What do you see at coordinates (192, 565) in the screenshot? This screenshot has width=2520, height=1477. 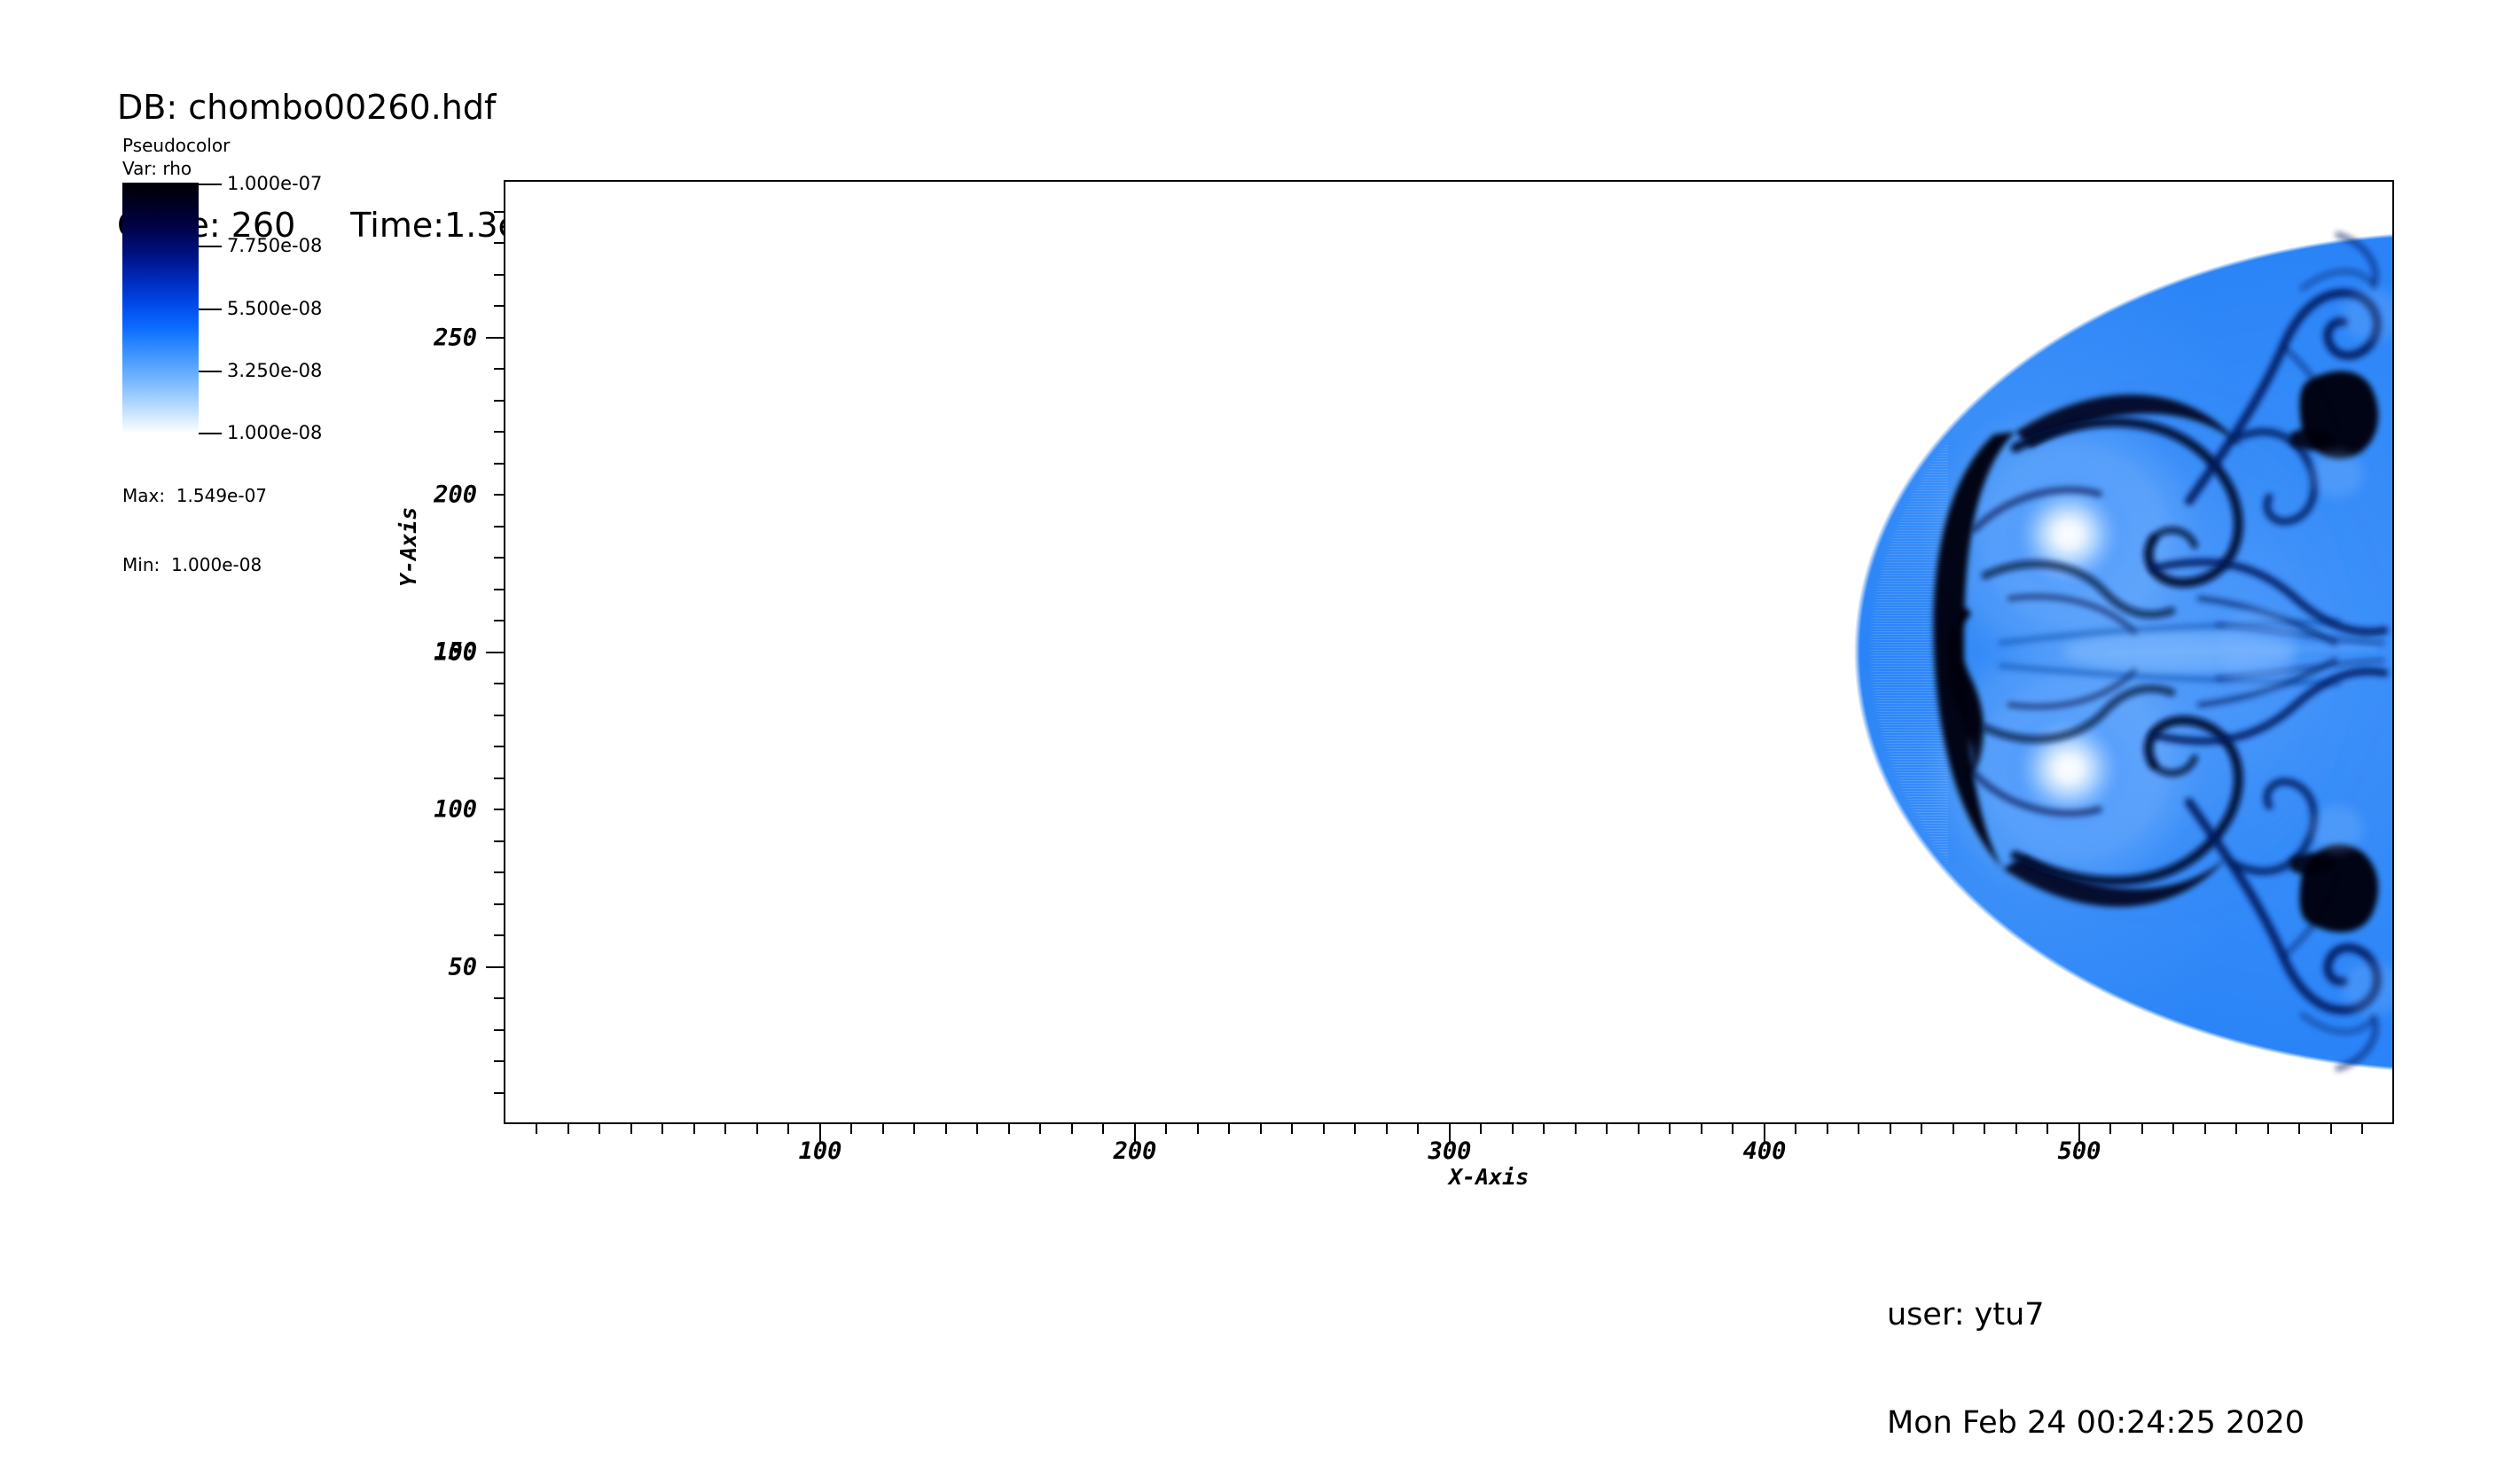 I see `legend-min-value: Min: 1.000e-08` at bounding box center [192, 565].